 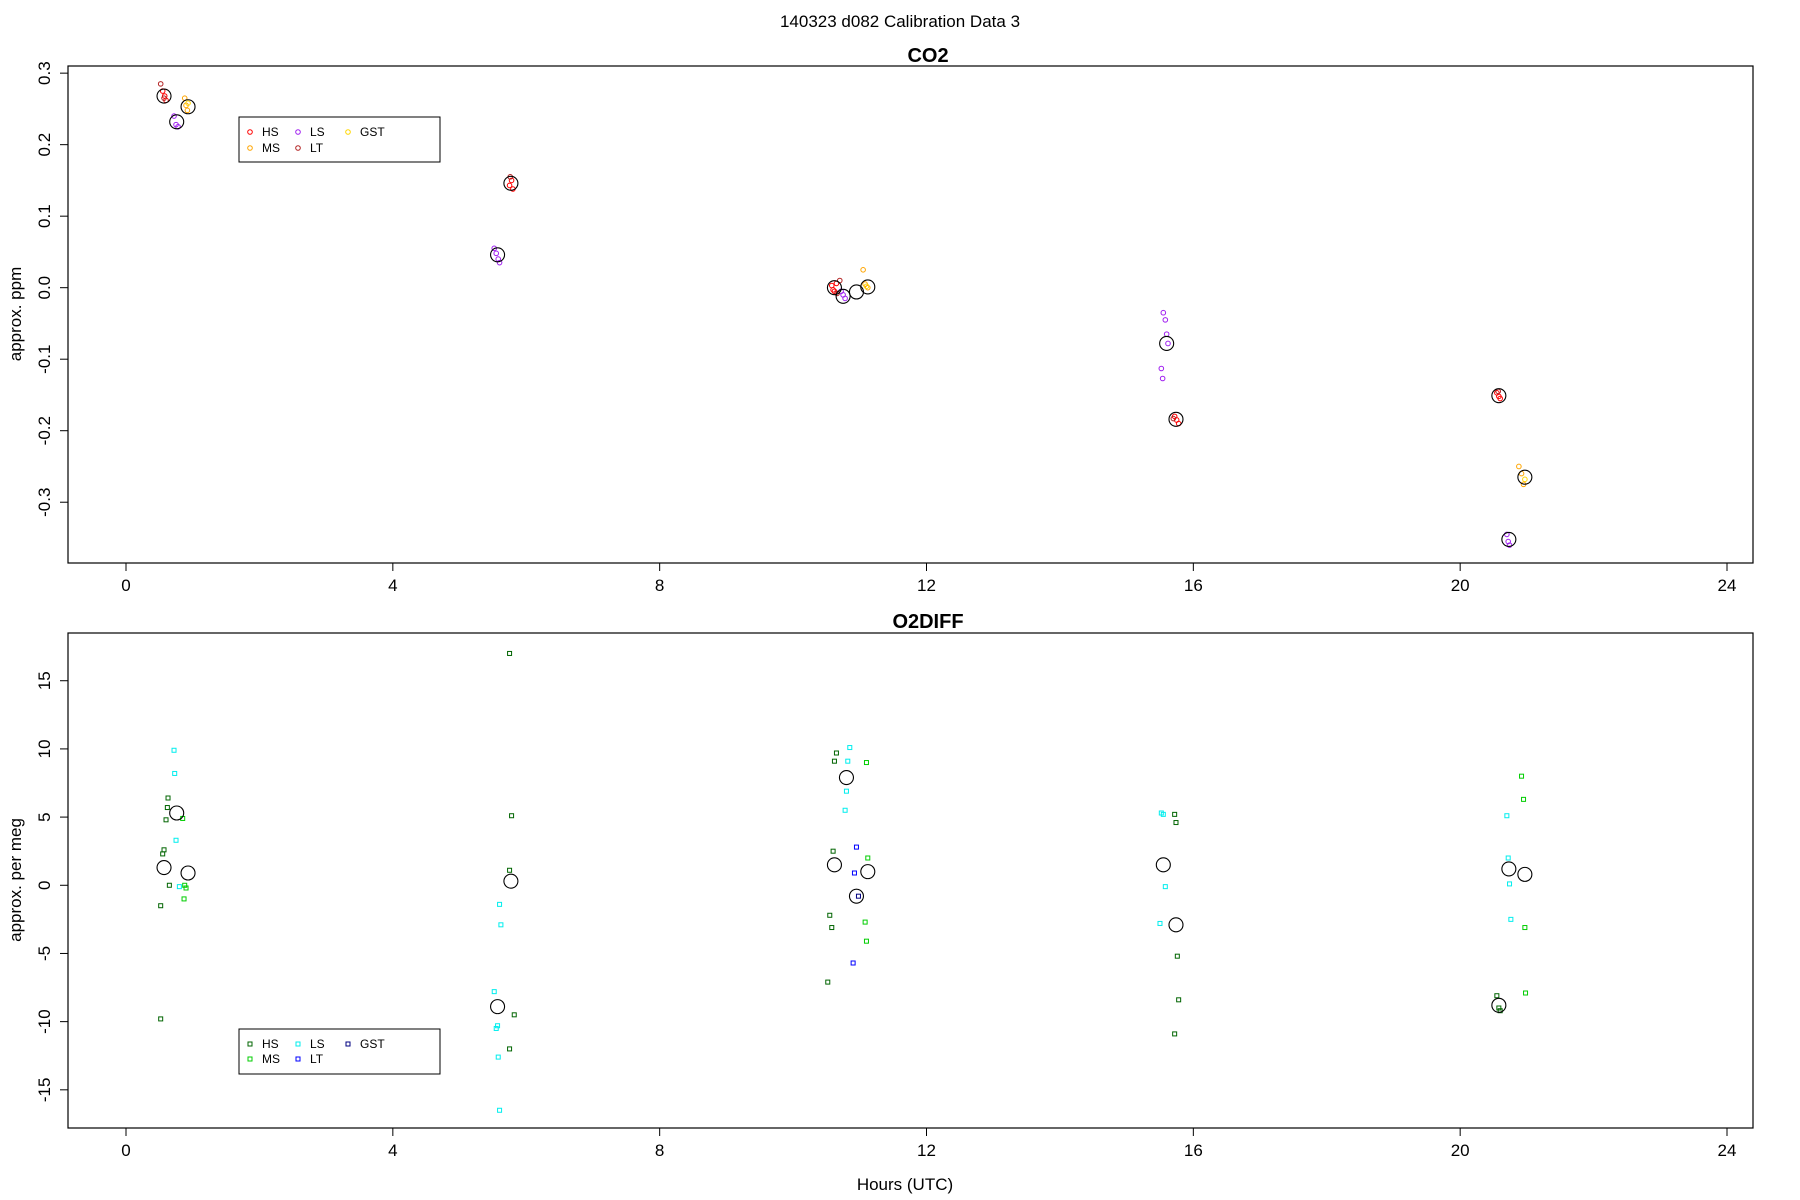 What do you see at coordinates (44, 288) in the screenshot?
I see `y-tick-label: 0.0` at bounding box center [44, 288].